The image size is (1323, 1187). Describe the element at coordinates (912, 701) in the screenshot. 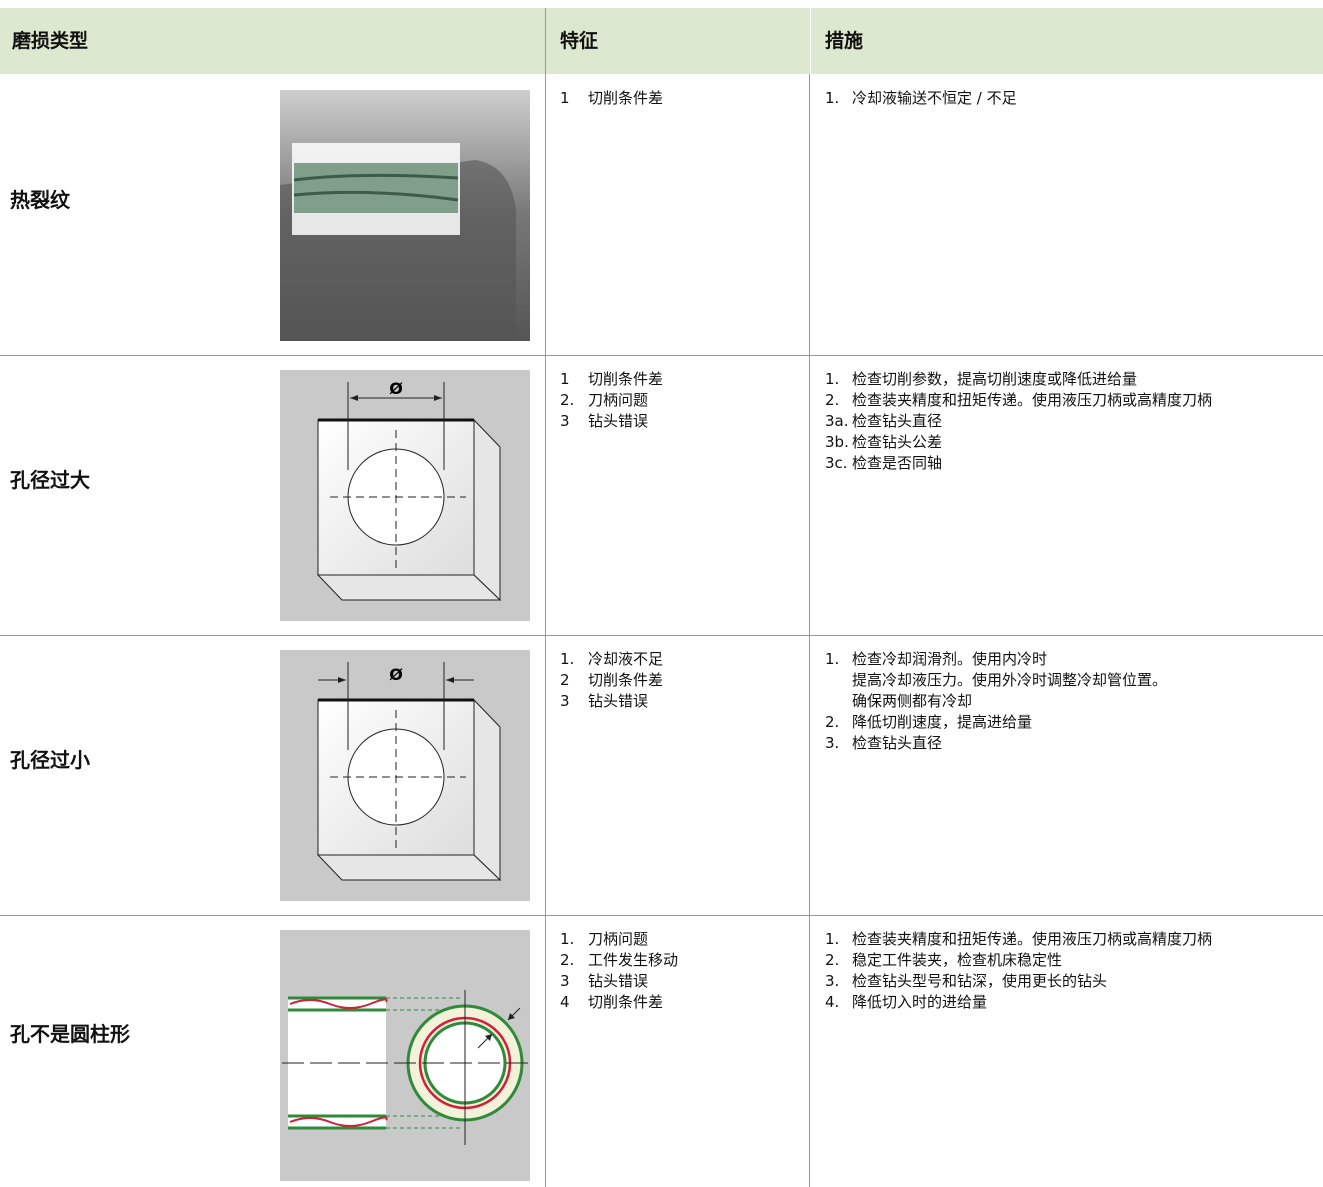

I see `measure-text: 确保两侧都有冷却` at that location.